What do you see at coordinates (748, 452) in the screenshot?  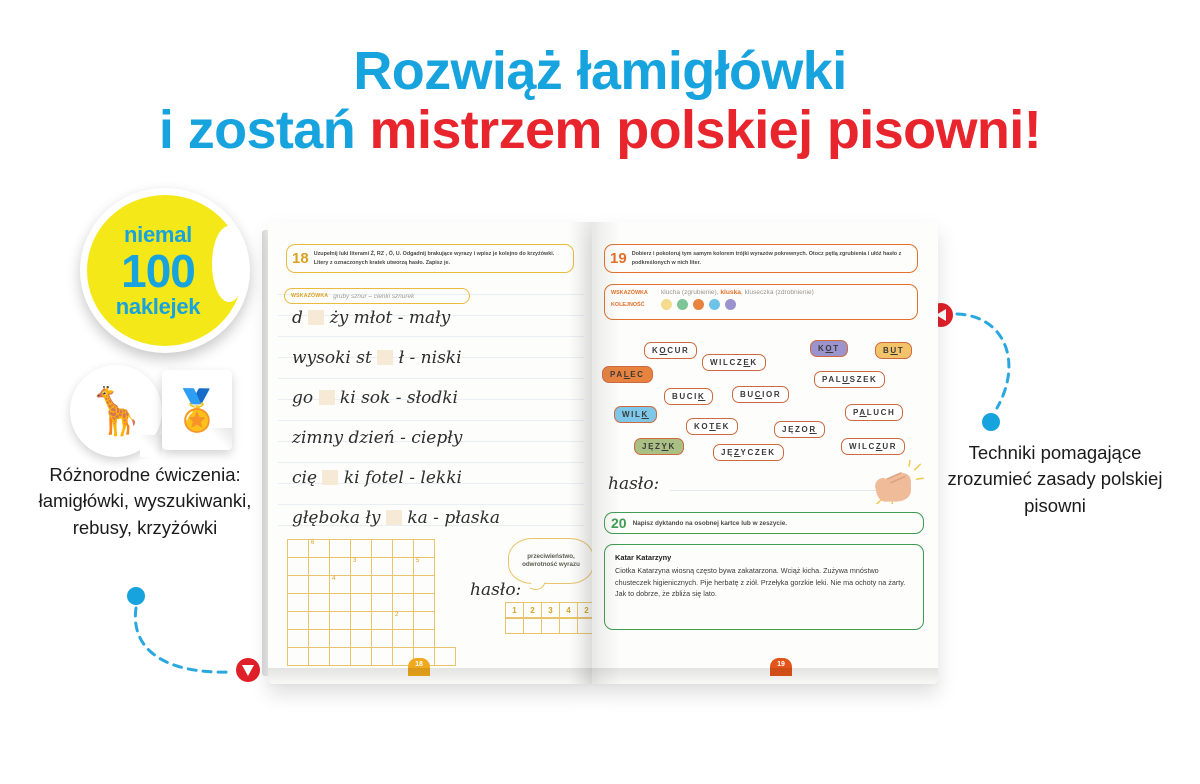 I see `word-box: JĘZYCZEK` at bounding box center [748, 452].